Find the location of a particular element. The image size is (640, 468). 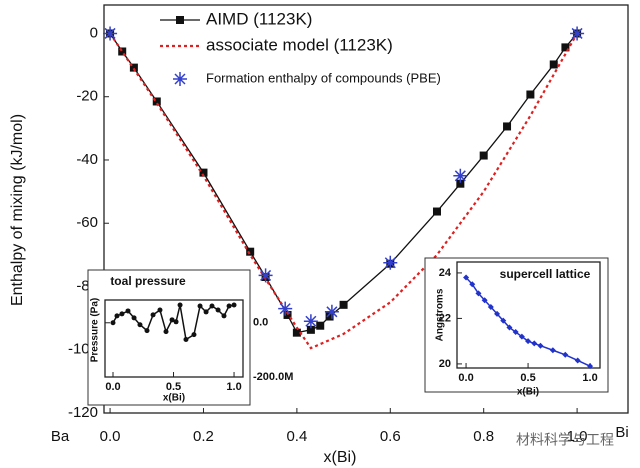

y-axis-label: Enthalpy of mixing (kJ/mol) is located at coordinates (17, 210).